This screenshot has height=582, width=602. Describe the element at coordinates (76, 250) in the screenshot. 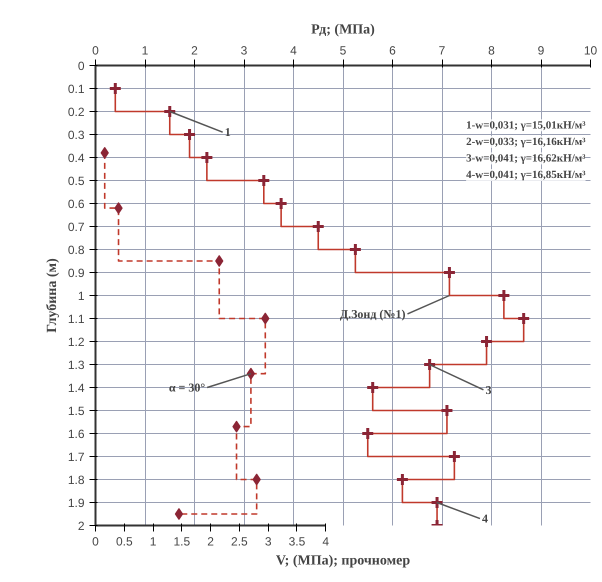

I see `y-tick-label: 0.8` at that location.